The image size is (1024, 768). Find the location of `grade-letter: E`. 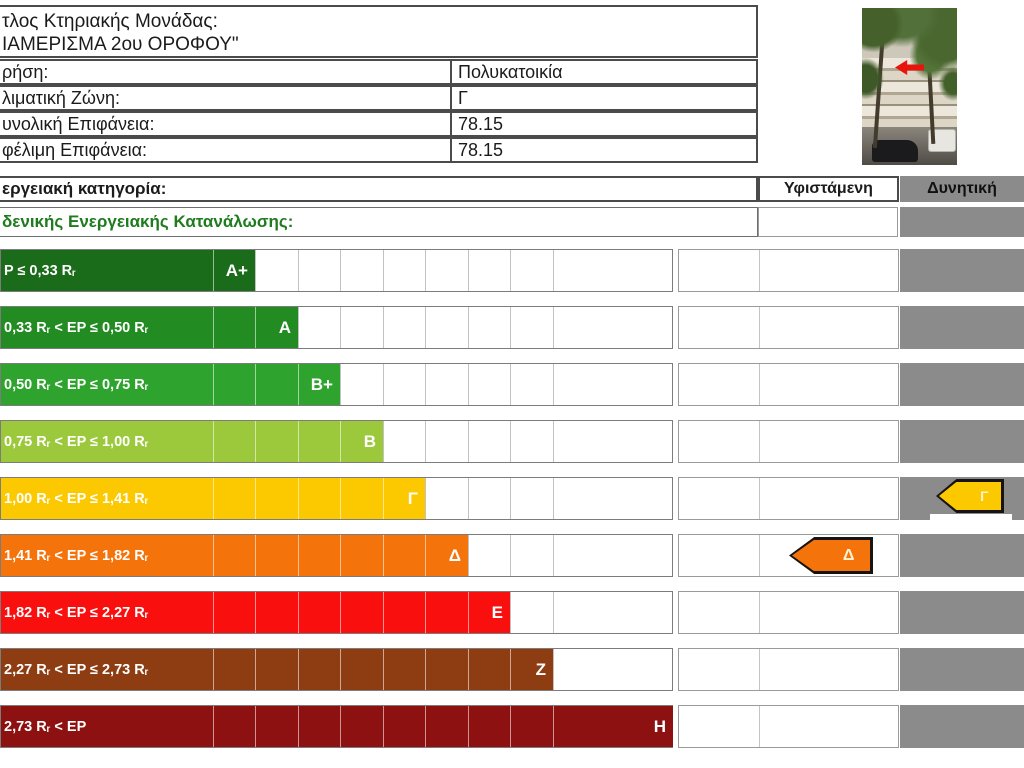

grade-letter: E is located at coordinates (497, 612).